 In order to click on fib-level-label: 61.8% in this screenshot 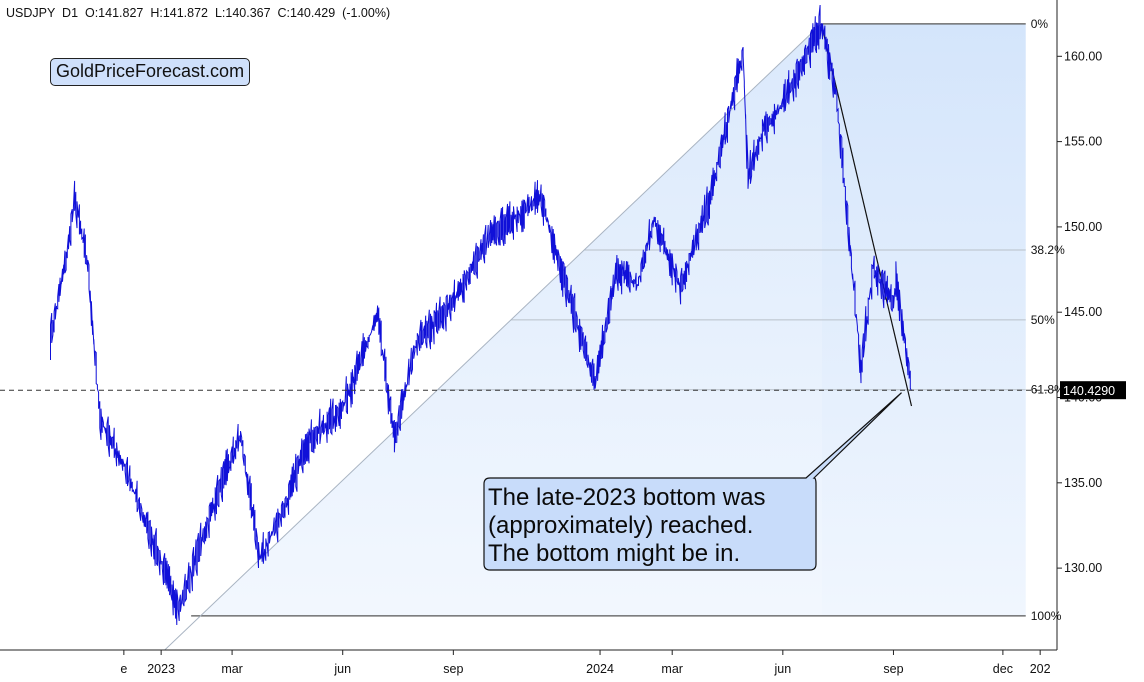, I will do `click(1048, 390)`.